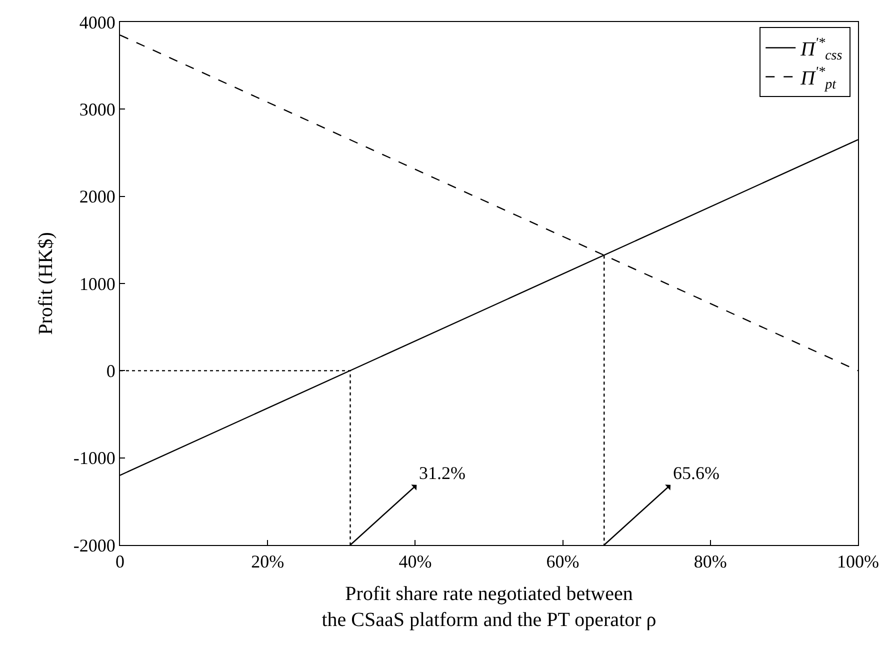 Image resolution: width=892 pixels, height=663 pixels. Describe the element at coordinates (696, 473) in the screenshot. I see `annotation: 65.6%` at that location.